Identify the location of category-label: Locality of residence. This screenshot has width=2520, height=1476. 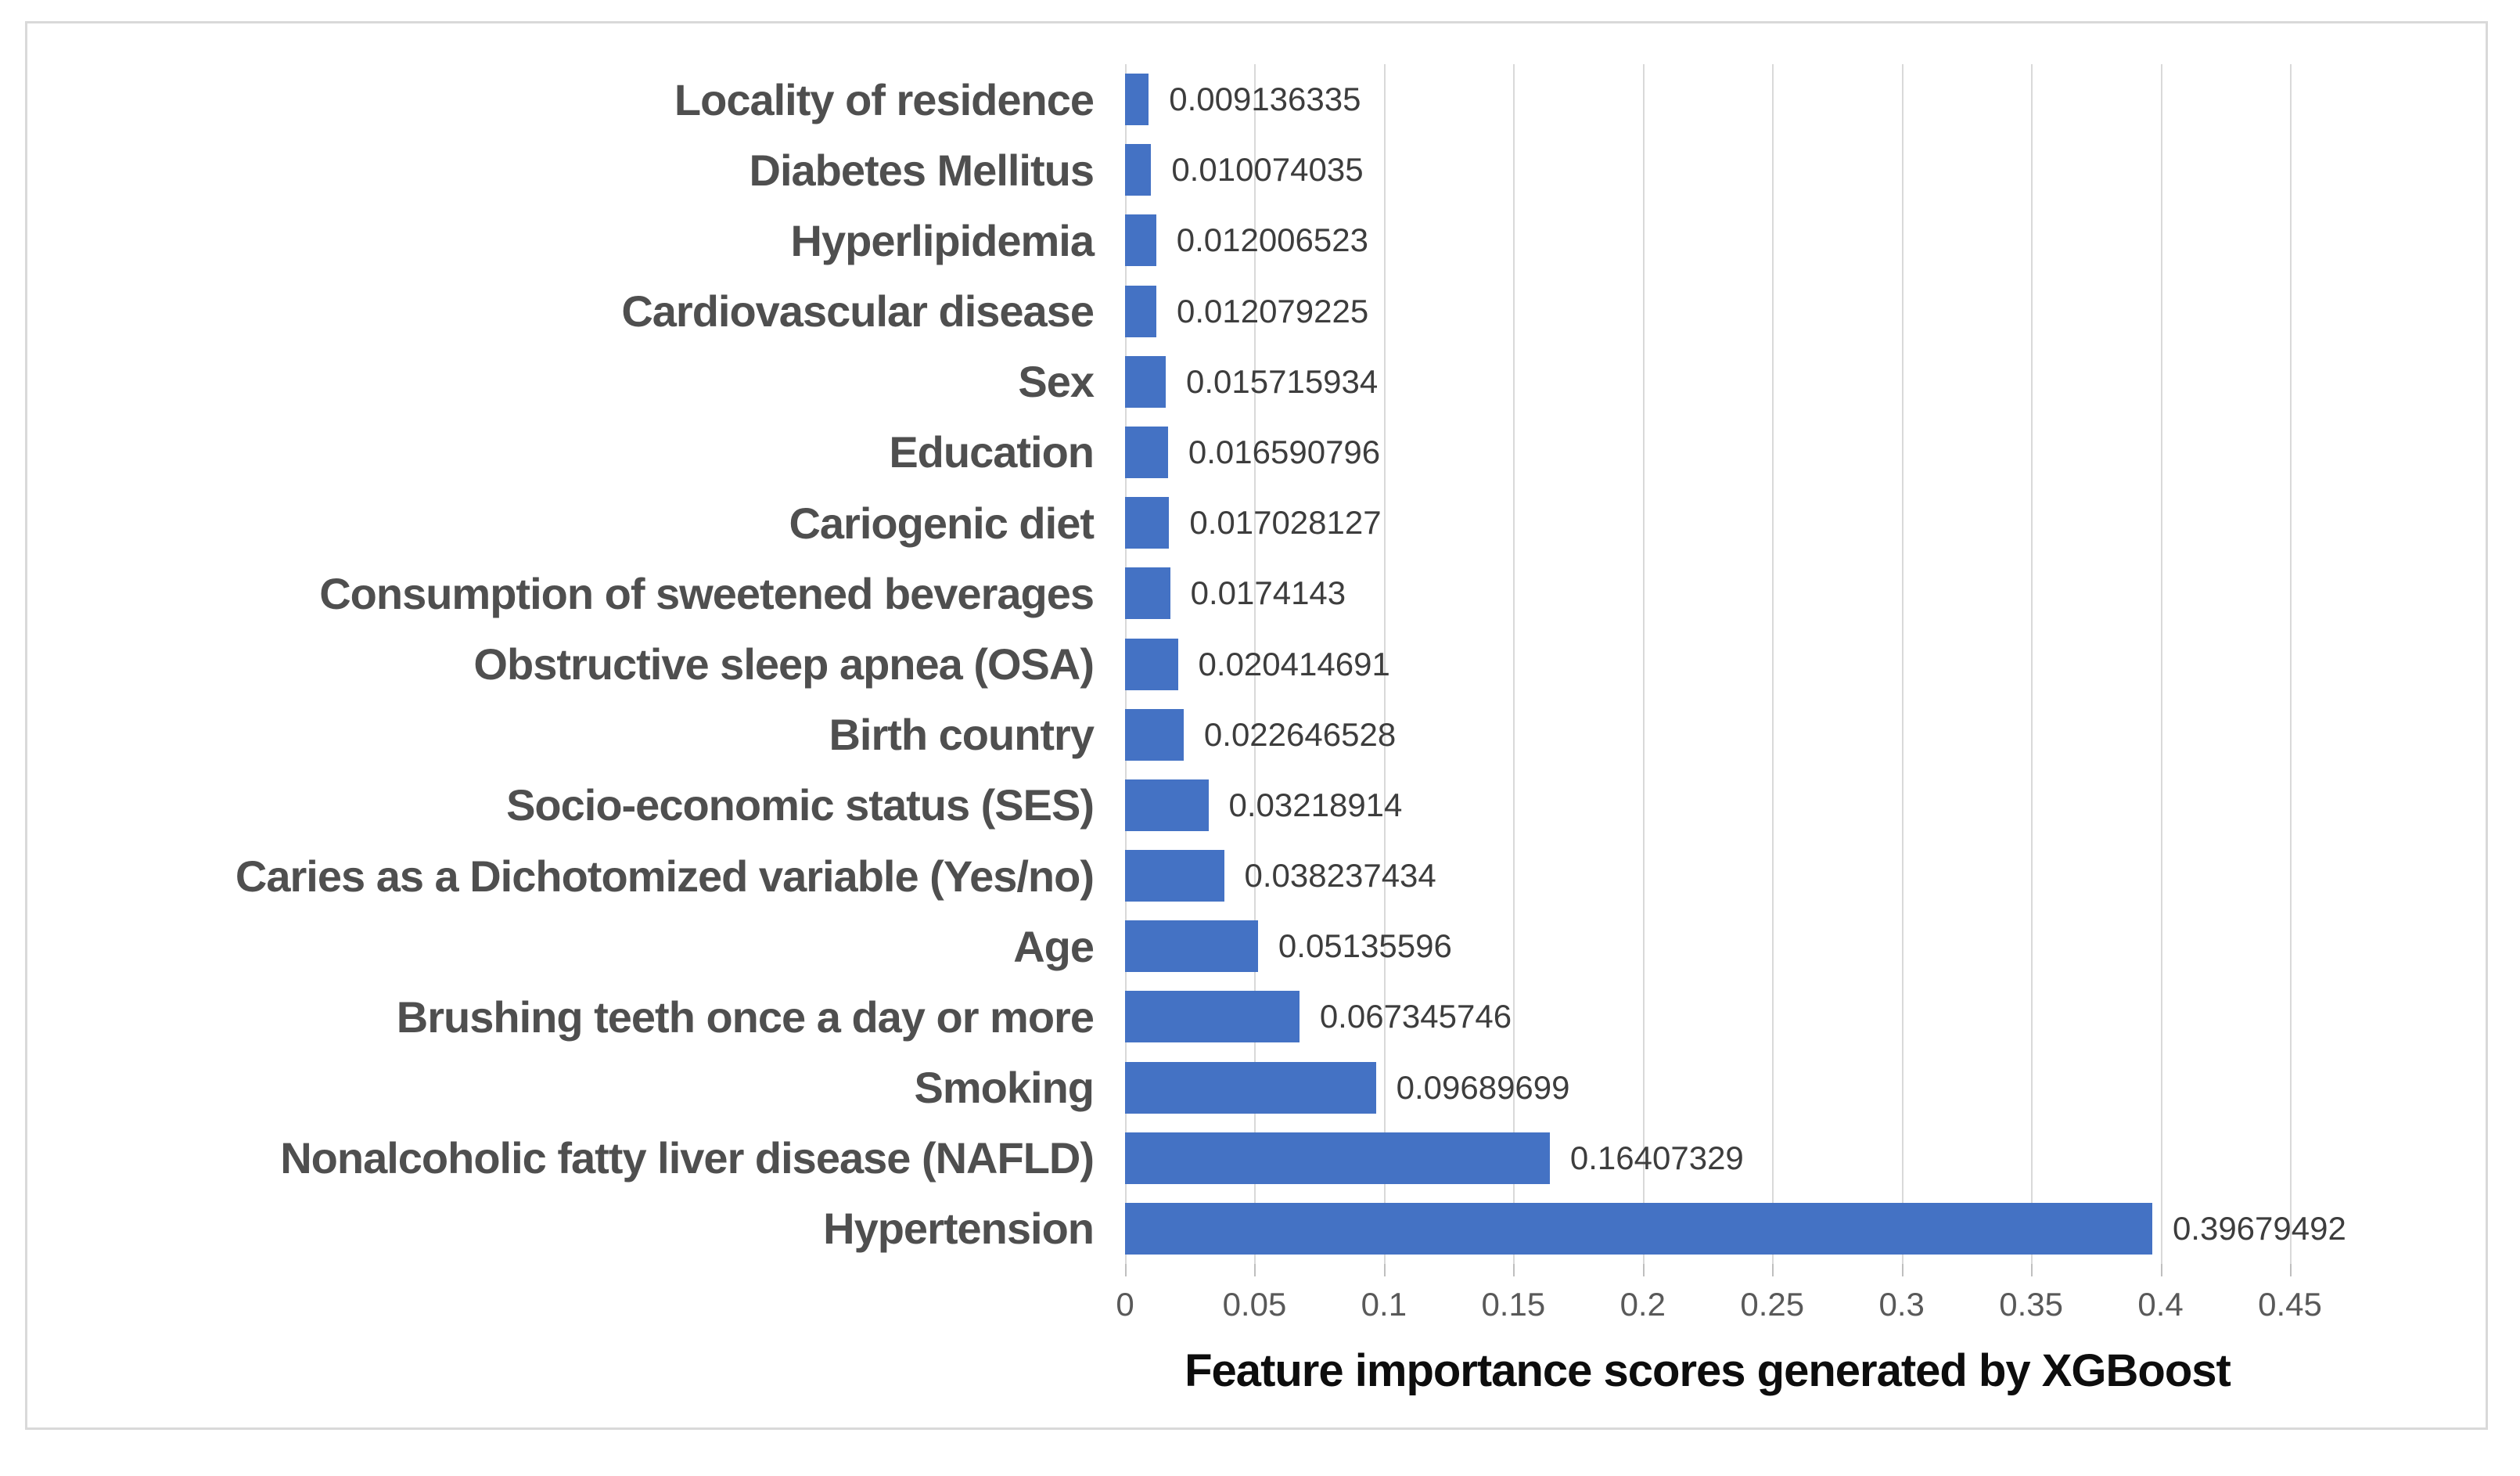
(884, 99).